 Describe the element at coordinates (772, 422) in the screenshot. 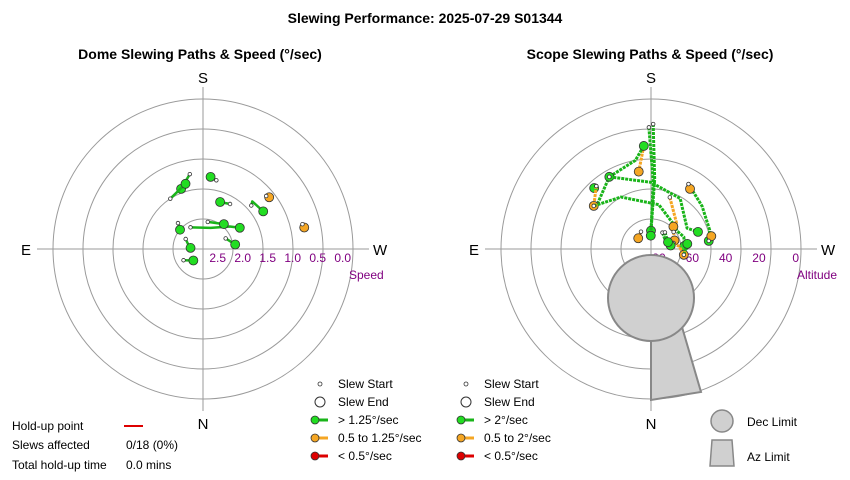

I see `dec-limit-legend-label: Dec Limit` at that location.